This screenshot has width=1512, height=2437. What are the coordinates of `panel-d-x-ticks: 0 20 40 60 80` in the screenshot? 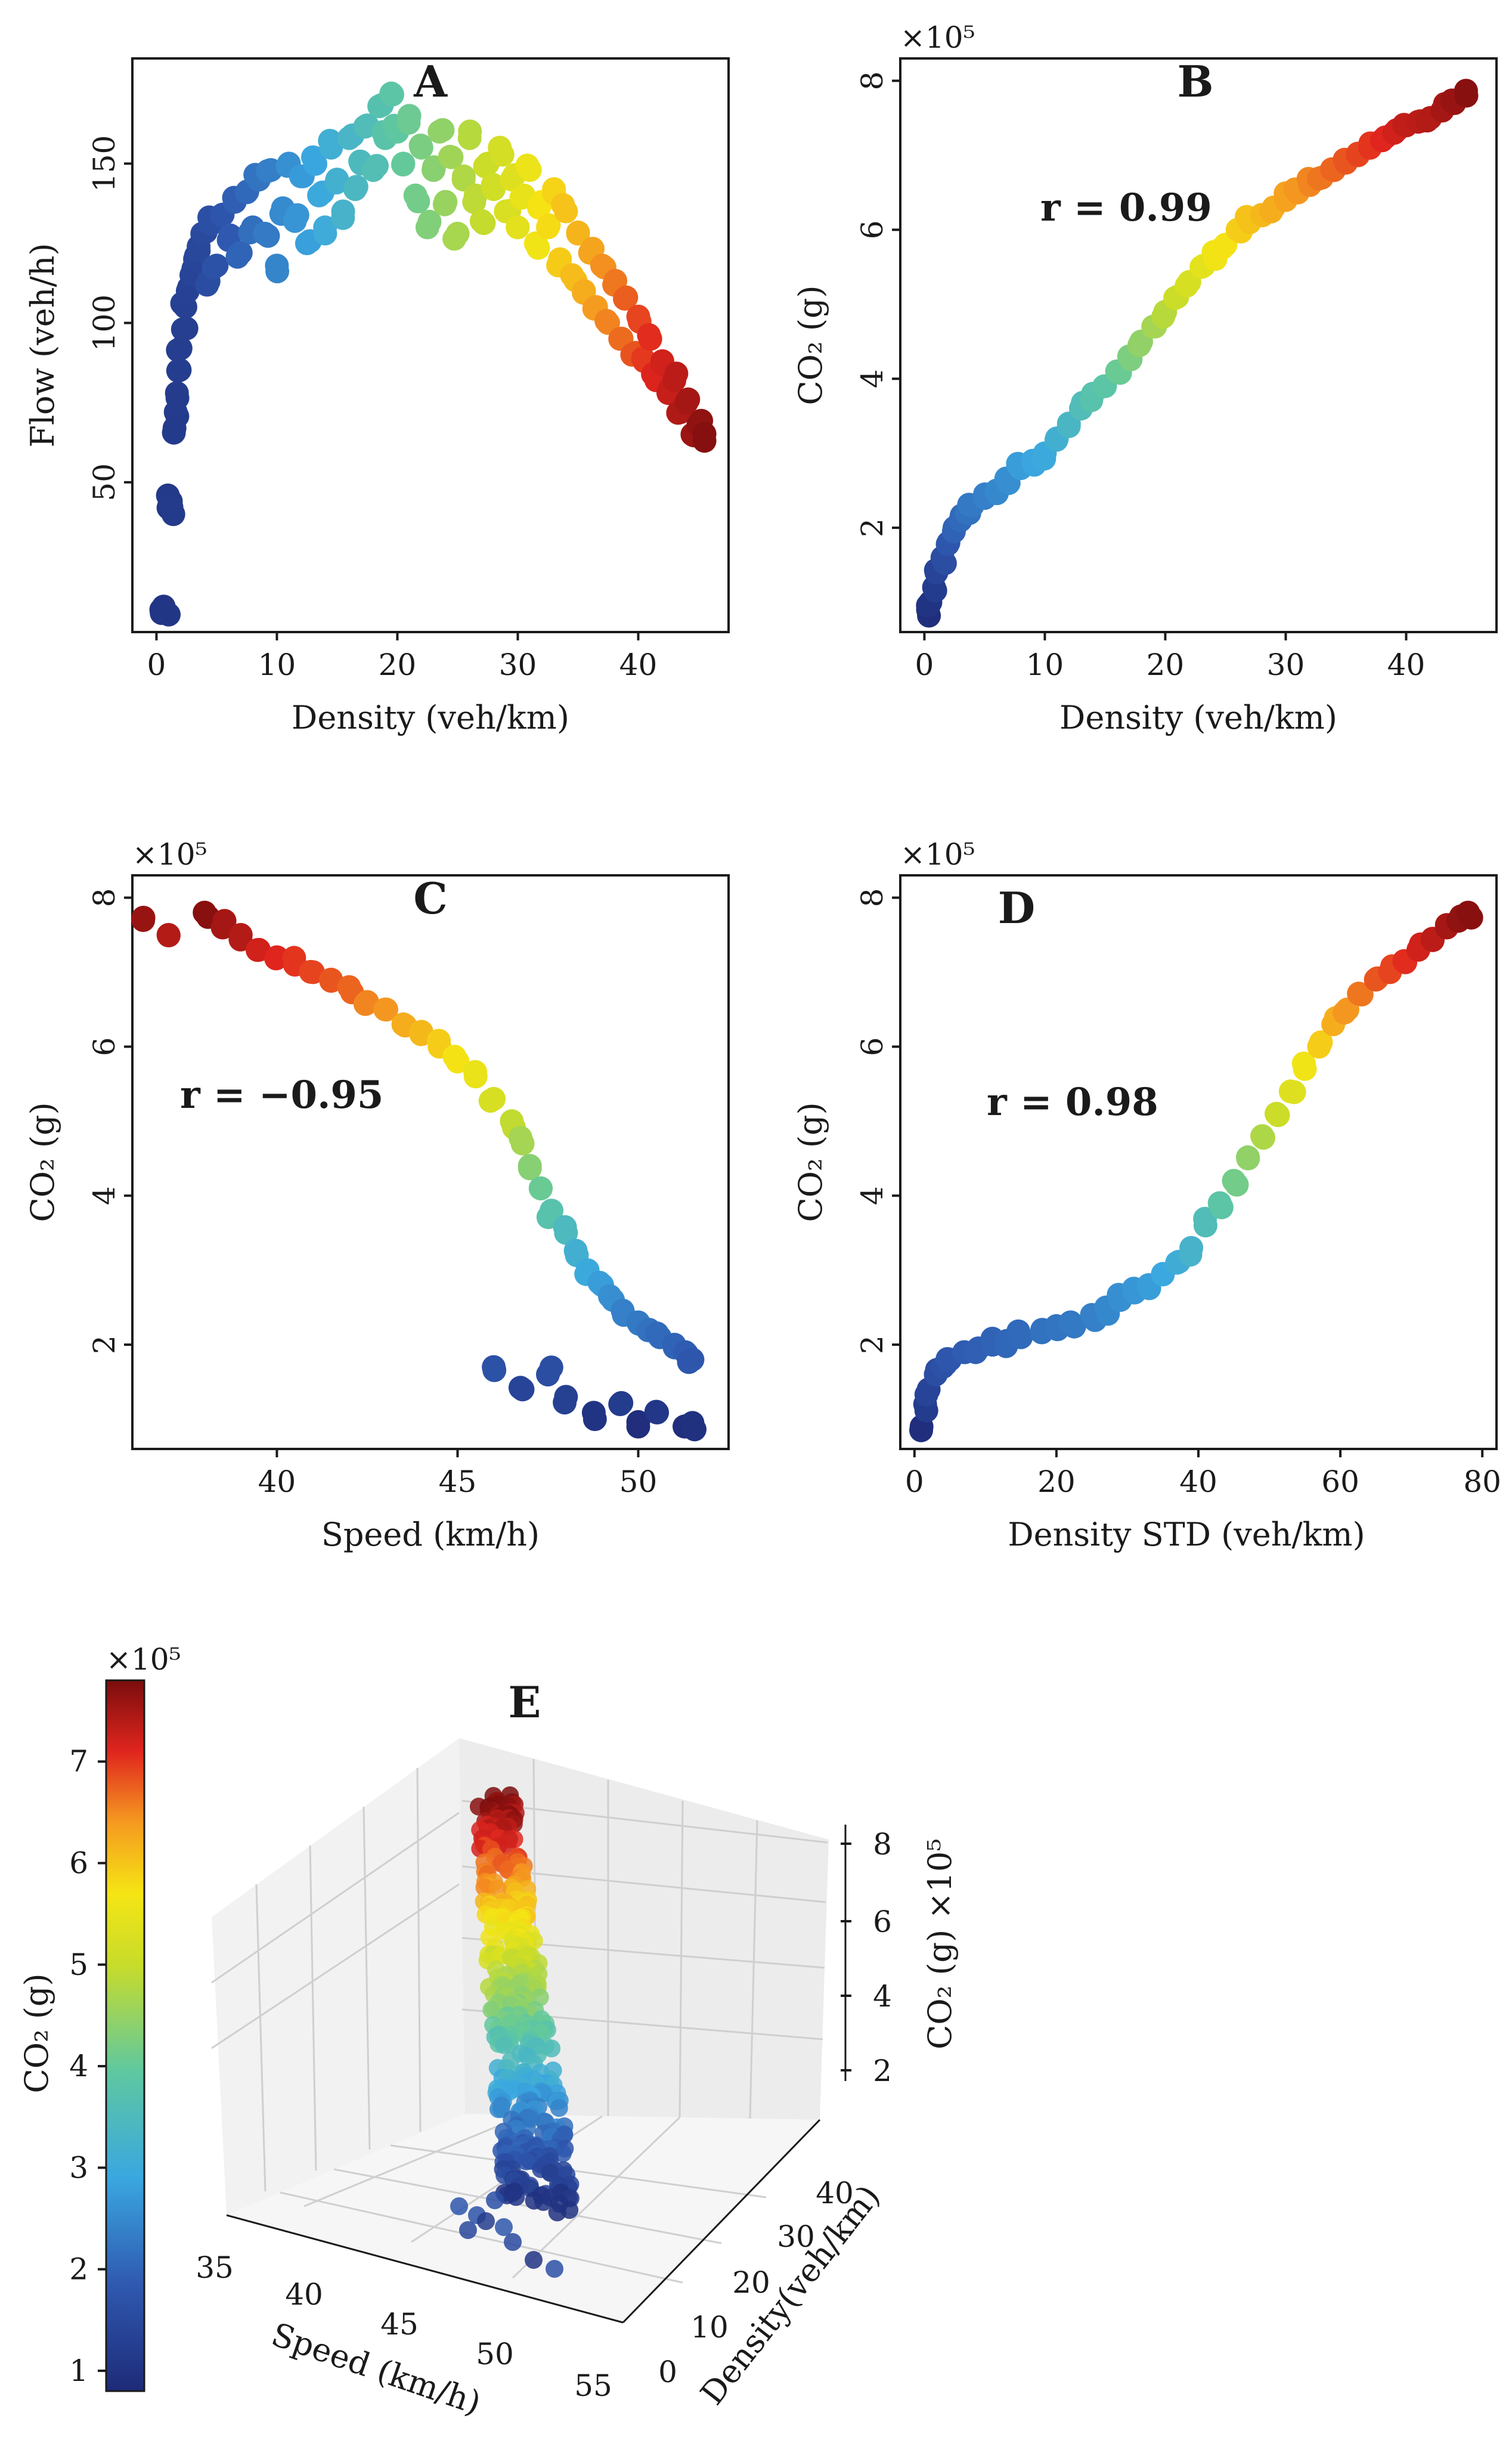 It's located at (1203, 1474).